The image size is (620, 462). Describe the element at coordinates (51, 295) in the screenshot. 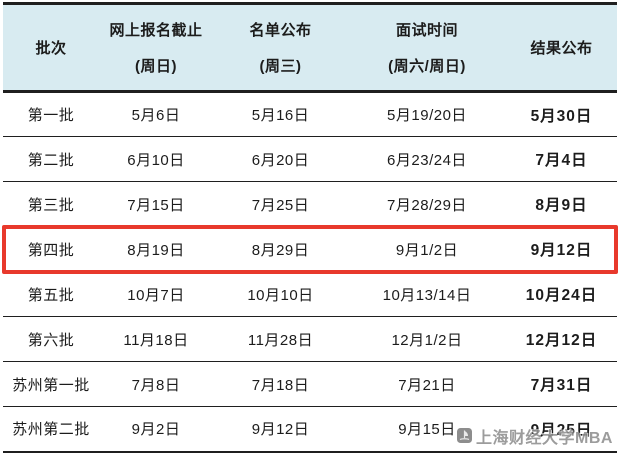

I see `cell-batch: 第五批` at that location.